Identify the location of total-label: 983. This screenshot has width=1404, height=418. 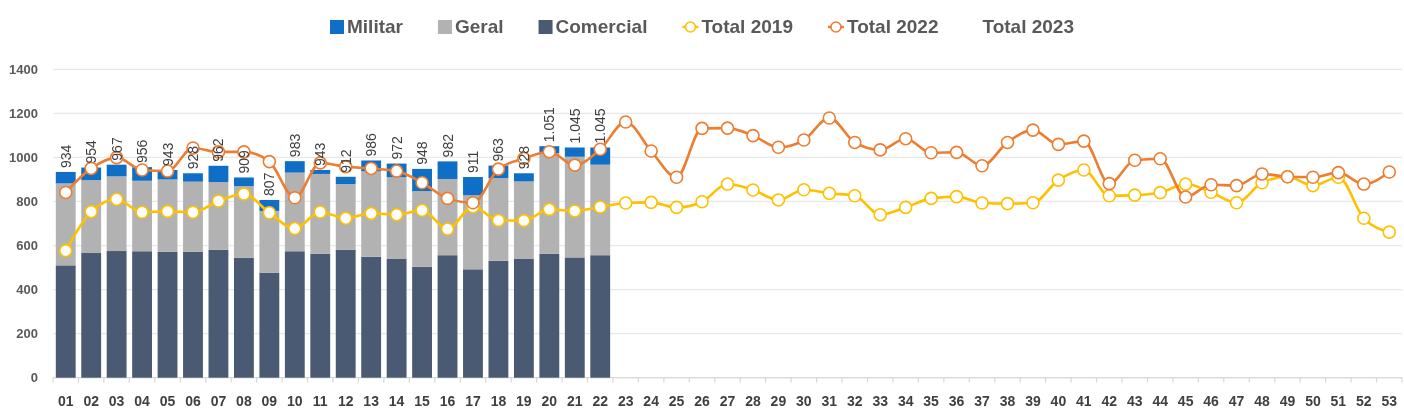
(294, 145).